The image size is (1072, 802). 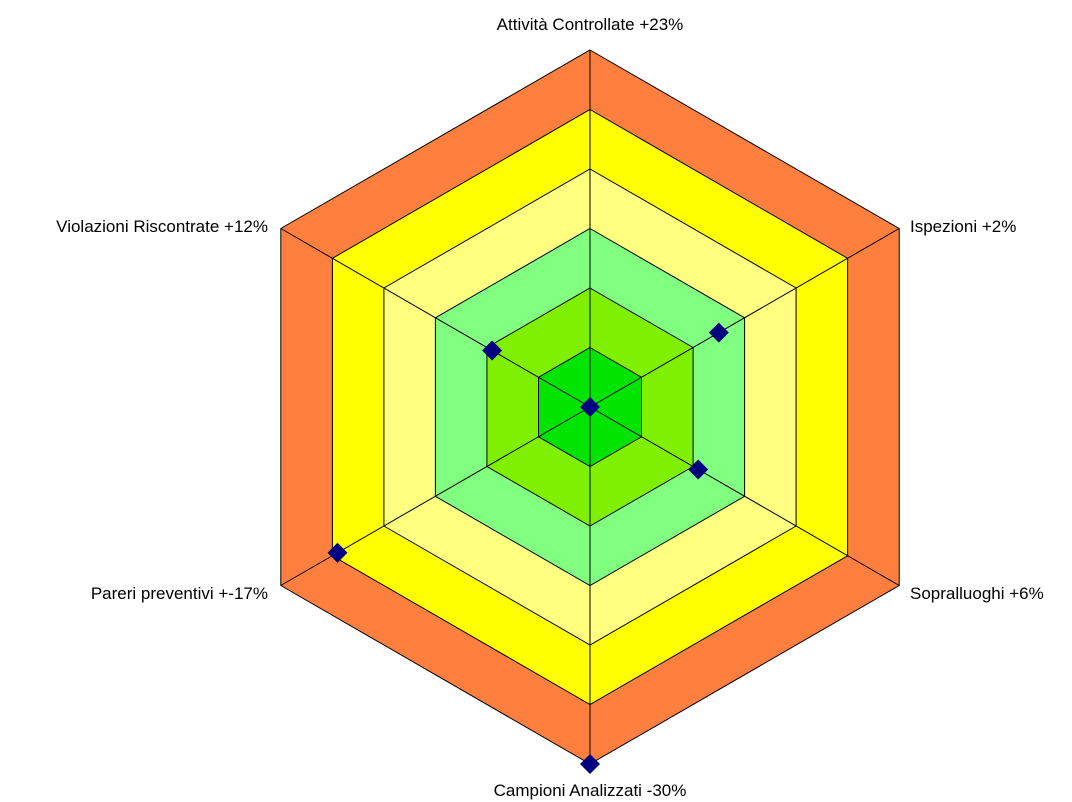 What do you see at coordinates (977, 593) in the screenshot?
I see `axis-label-sopralluoghi: Sopralluoghi +6%` at bounding box center [977, 593].